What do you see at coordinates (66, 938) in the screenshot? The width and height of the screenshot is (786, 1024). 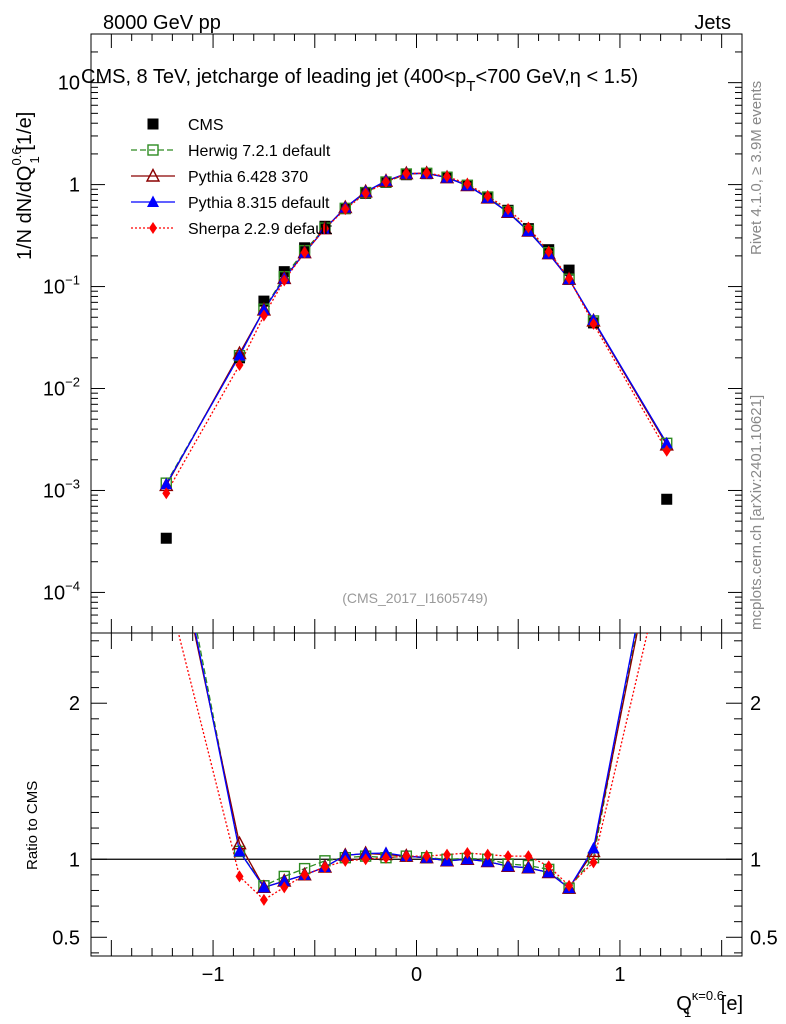 I see `ratio-y-tick-label: 0.5` at bounding box center [66, 938].